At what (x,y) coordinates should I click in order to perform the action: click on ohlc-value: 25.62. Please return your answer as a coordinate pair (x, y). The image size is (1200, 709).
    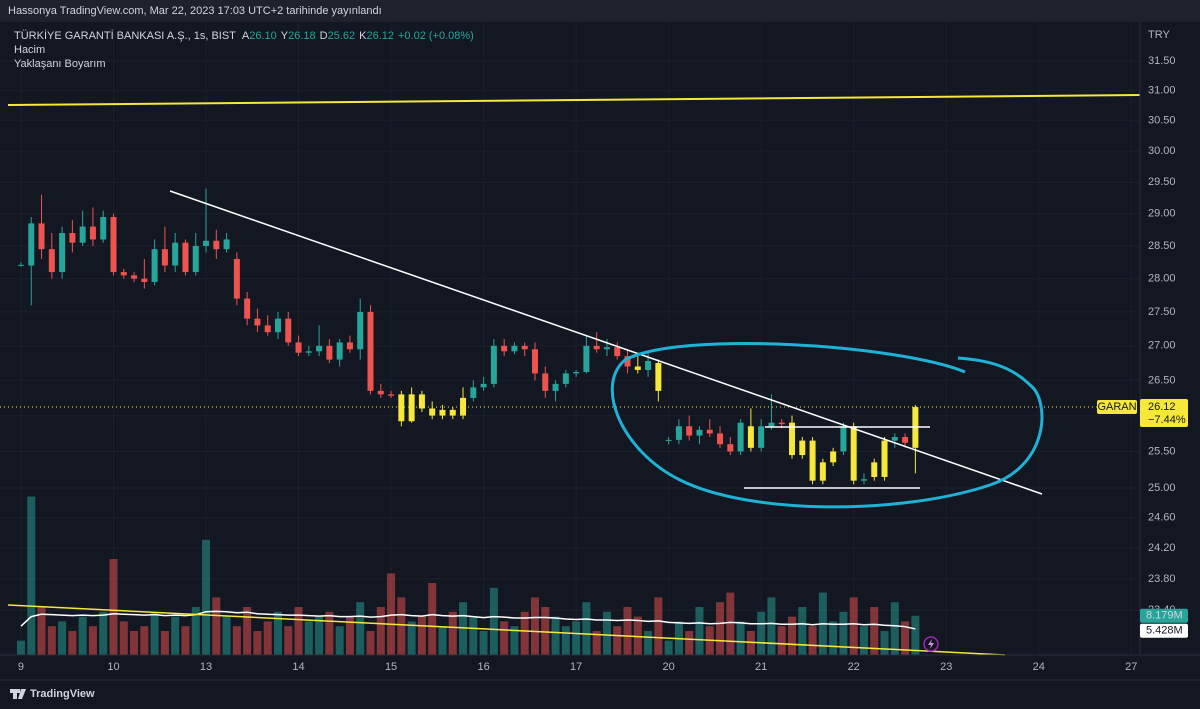
    Looking at the image, I should click on (342, 36).